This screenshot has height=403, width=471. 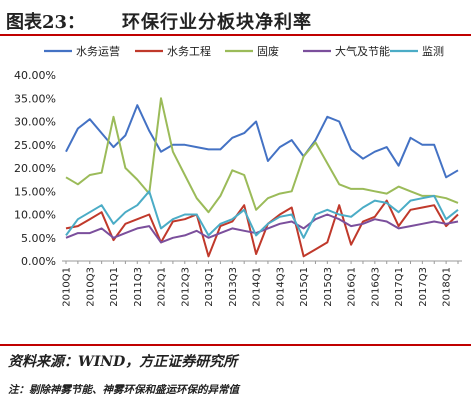 I want to click on legend-label-3: 大气及节能, so click(x=362, y=51).